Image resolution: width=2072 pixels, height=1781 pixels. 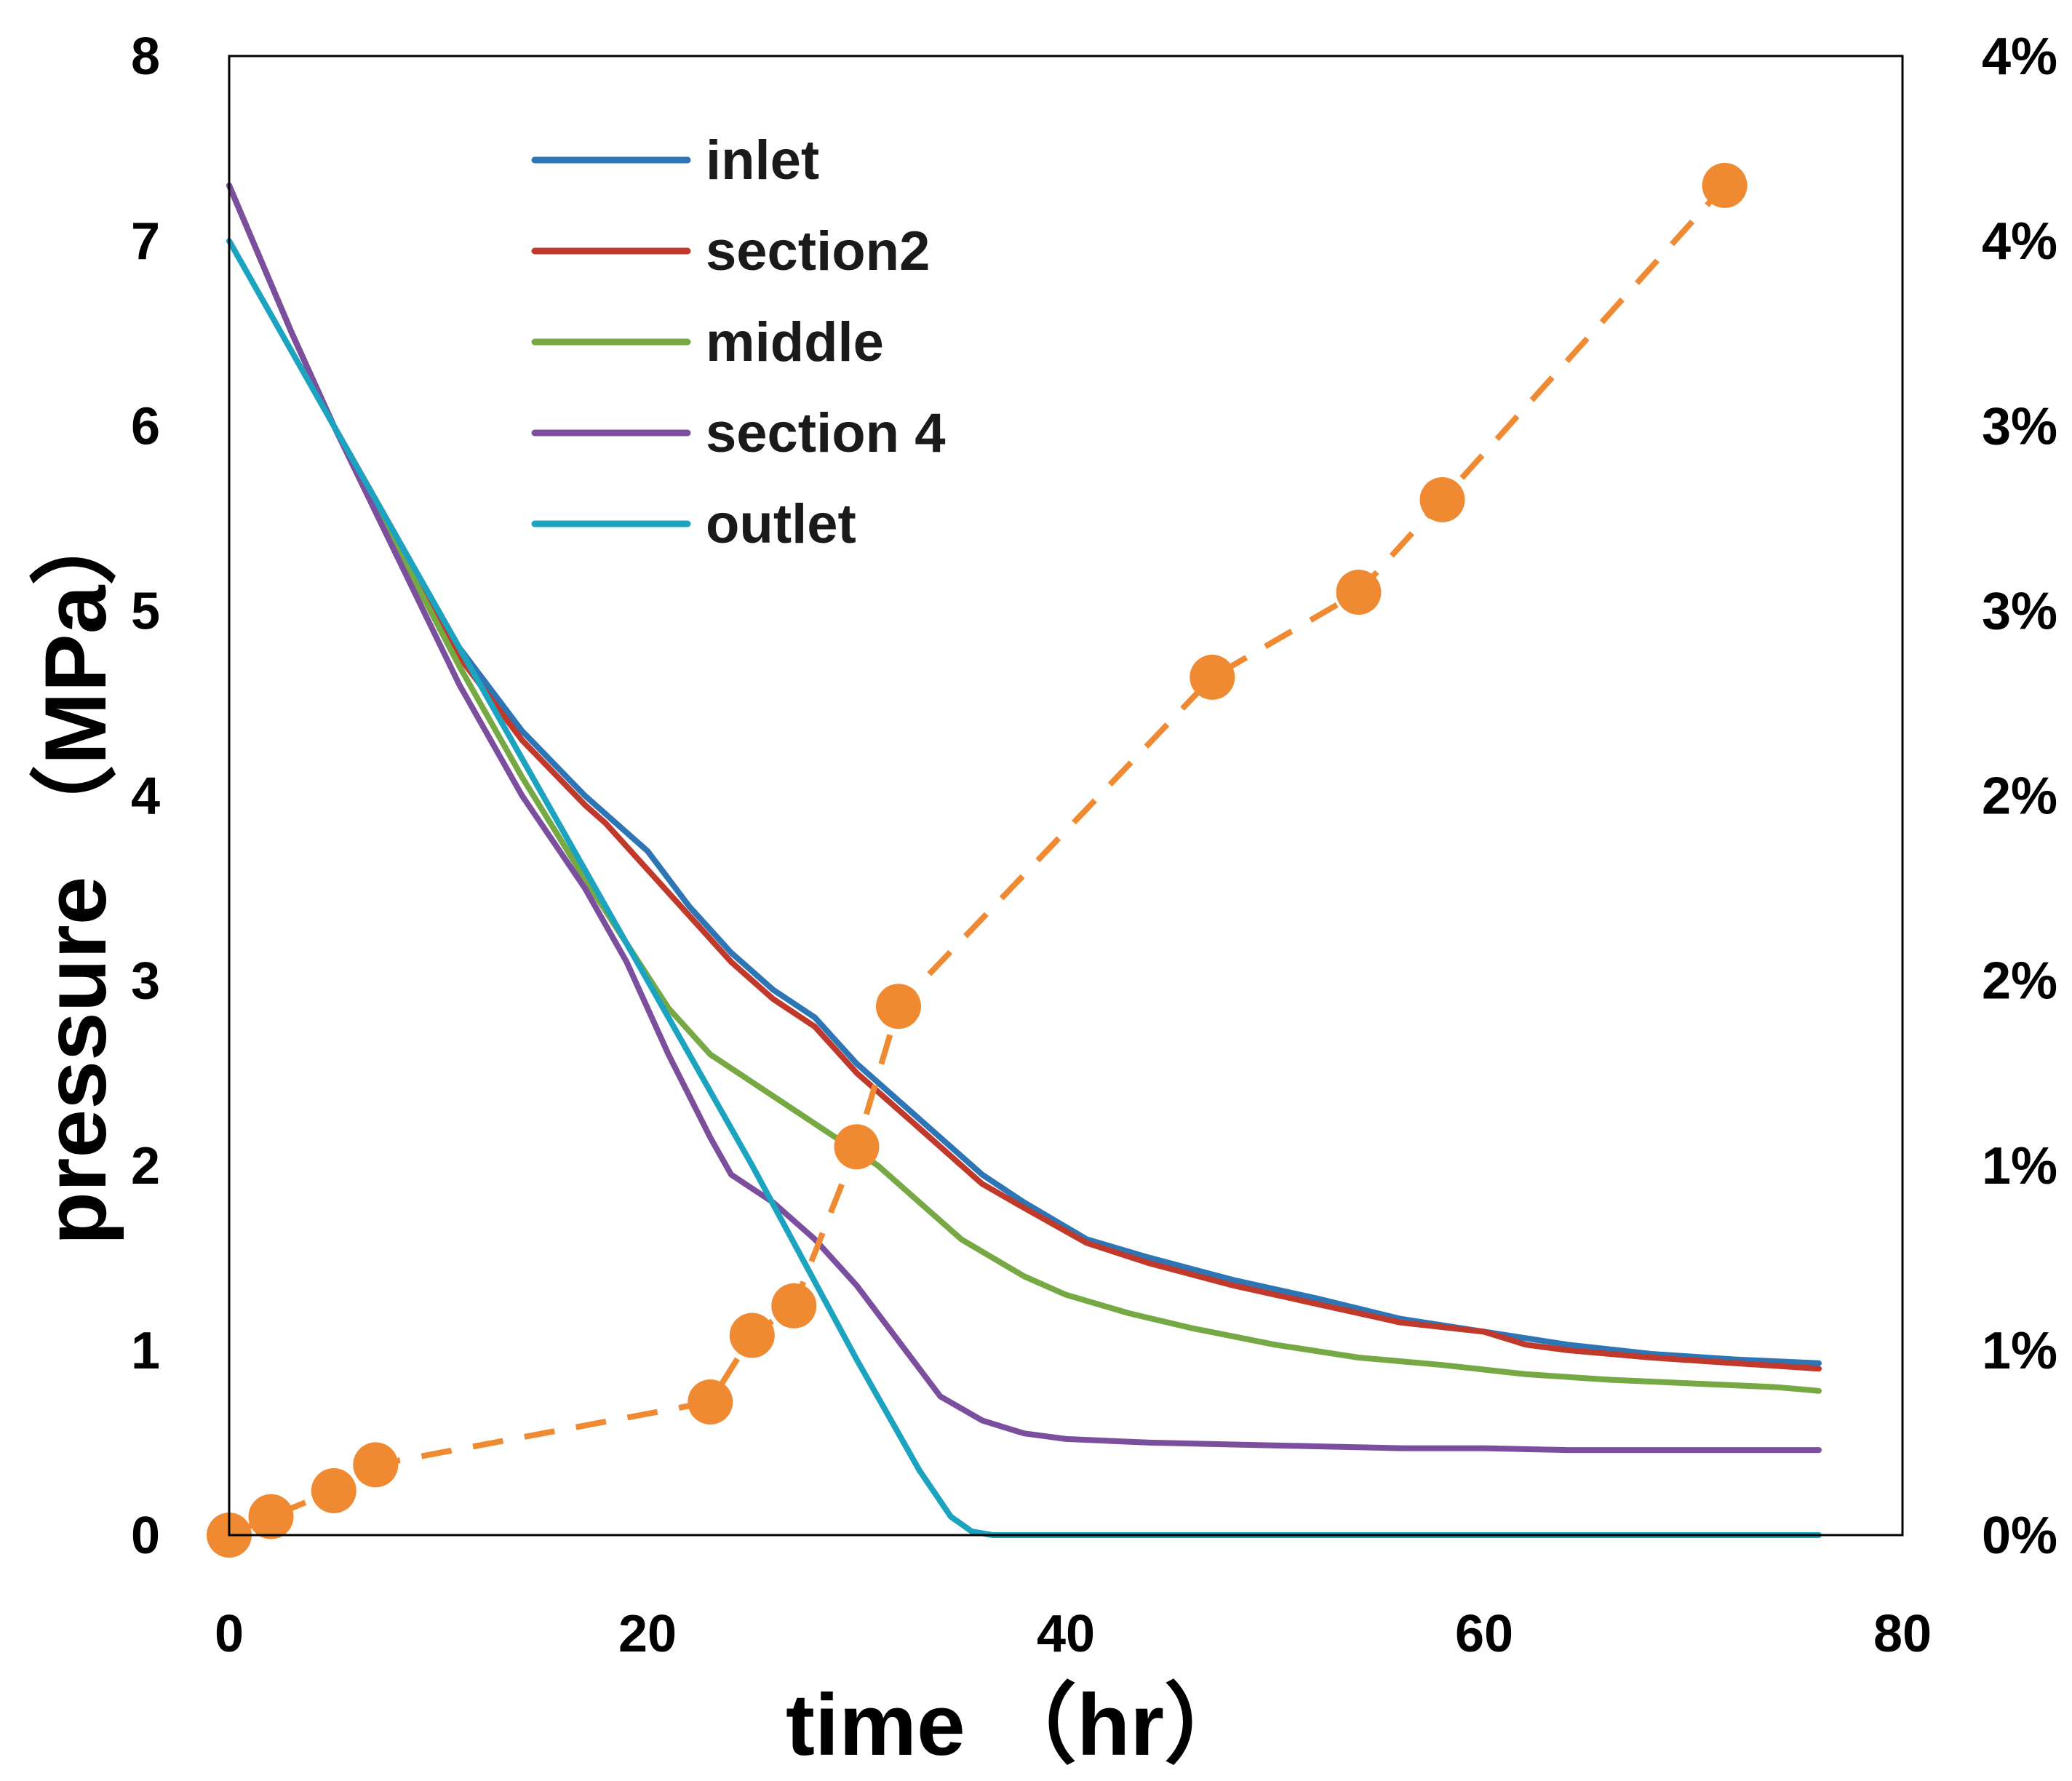 I want to click on x-tick-label: 20, so click(x=647, y=1634).